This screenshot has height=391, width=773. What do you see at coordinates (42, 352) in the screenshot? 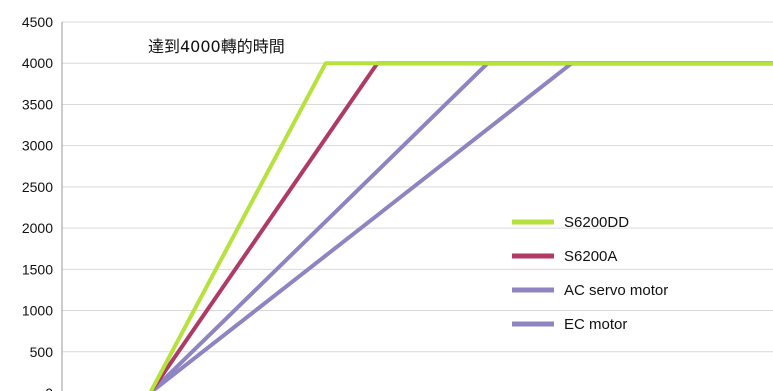
I see `y-tick-label: 500` at bounding box center [42, 352].